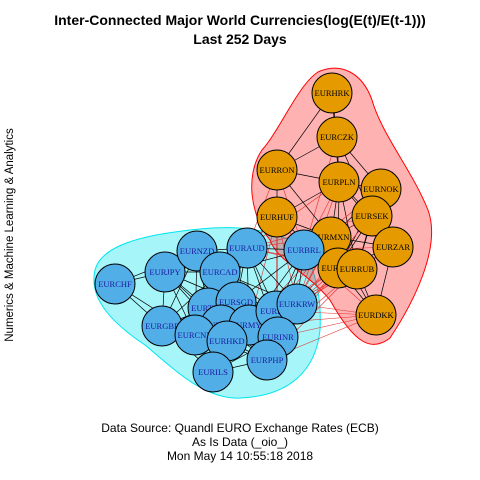 This screenshot has height=480, width=480. What do you see at coordinates (331, 237) in the screenshot?
I see `node-label: EURMXN` at bounding box center [331, 237].